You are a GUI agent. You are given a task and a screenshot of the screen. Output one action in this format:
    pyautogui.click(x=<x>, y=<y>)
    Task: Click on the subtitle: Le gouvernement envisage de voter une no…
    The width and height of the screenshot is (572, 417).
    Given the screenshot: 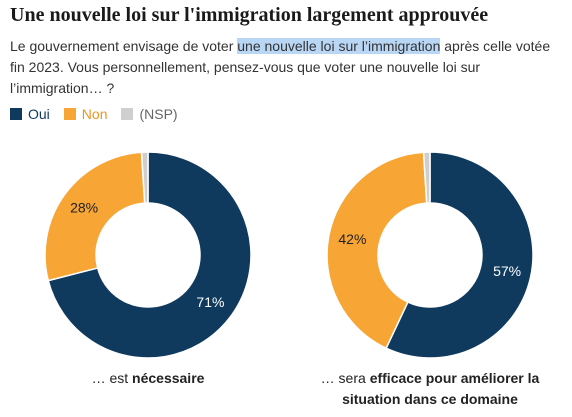 What is the action you would take?
    pyautogui.click(x=286, y=67)
    